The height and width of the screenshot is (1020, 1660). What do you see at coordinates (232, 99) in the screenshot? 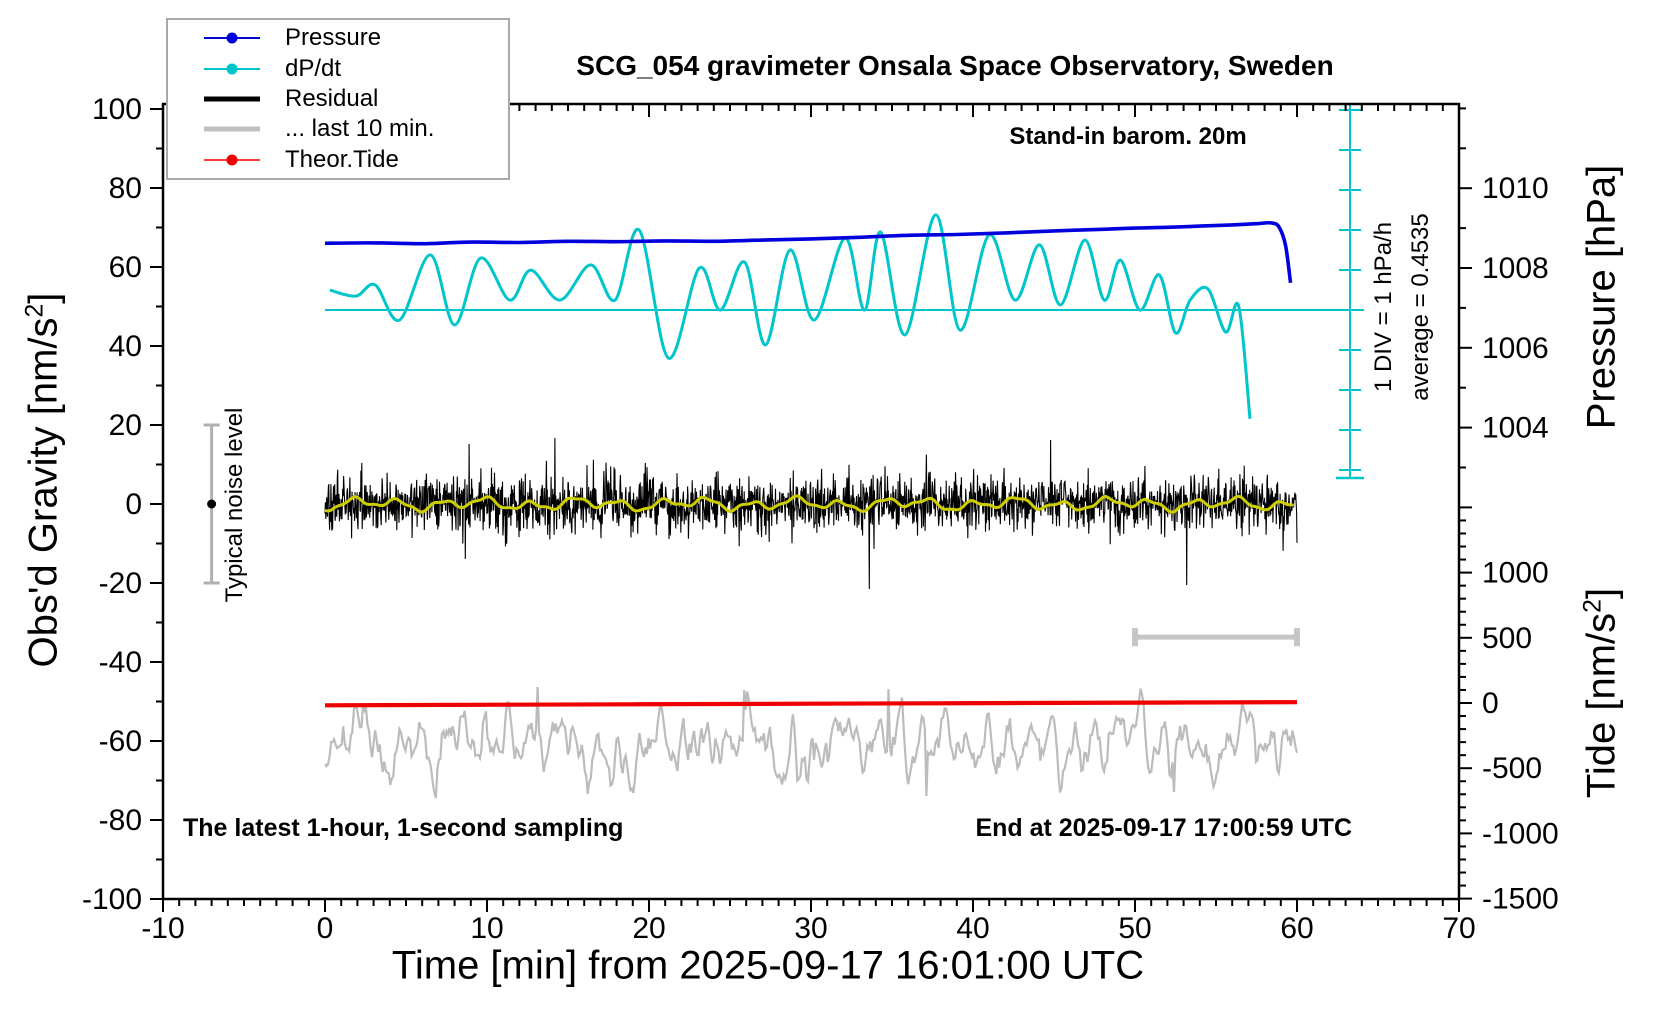
I see `residual-line-swatch` at bounding box center [232, 99].